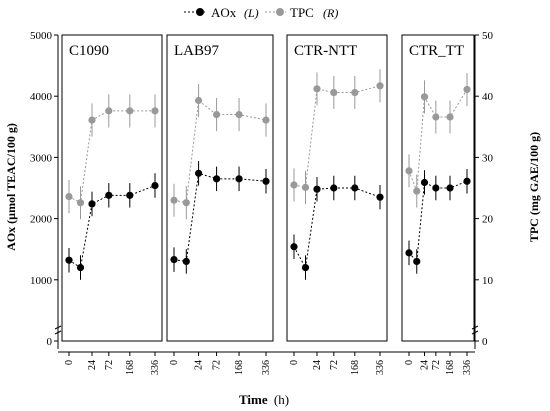  I want to click on x-axis-title: Time (h), so click(264, 399).